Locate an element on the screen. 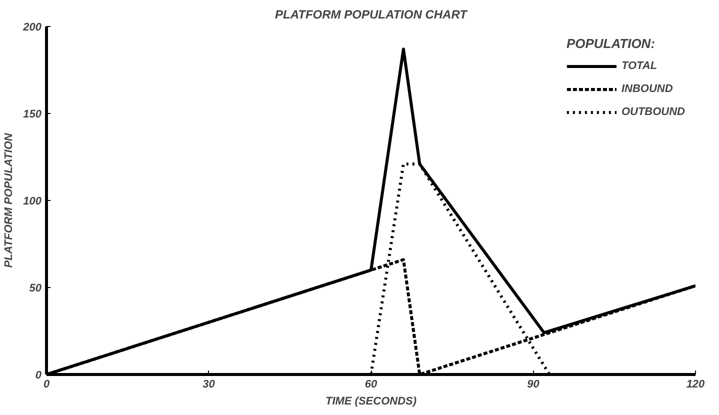 The height and width of the screenshot is (415, 719). y-tick-label: 200 is located at coordinates (32, 28).